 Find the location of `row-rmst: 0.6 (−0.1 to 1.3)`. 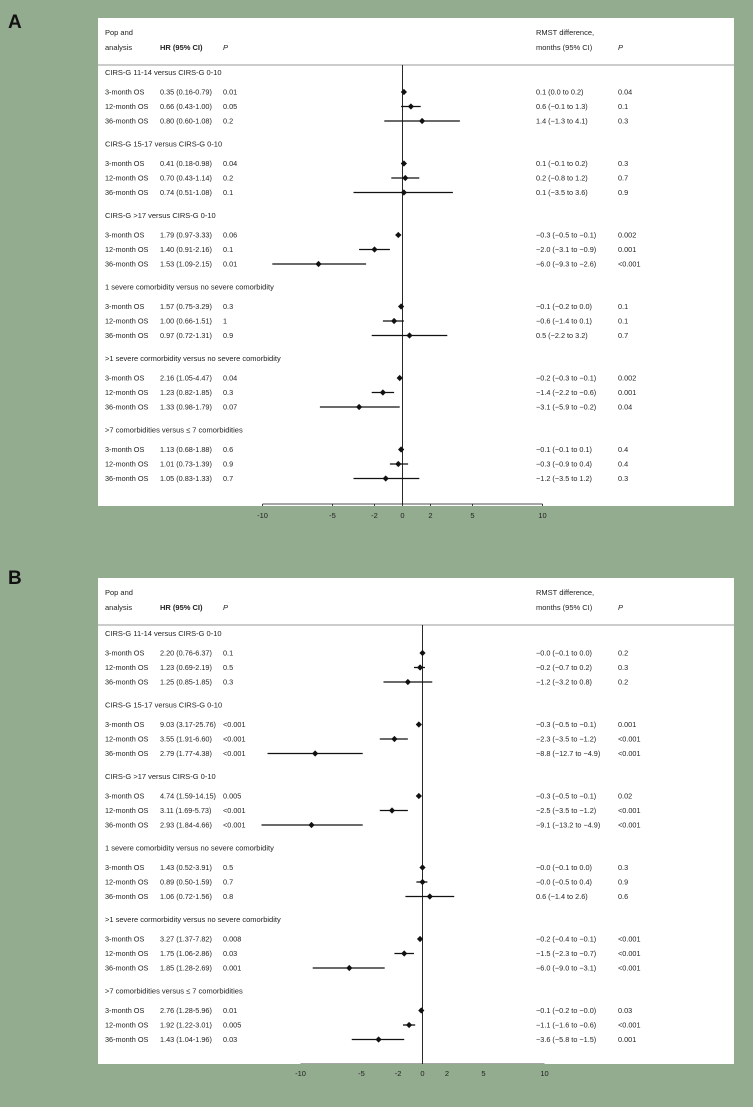

row-rmst: 0.6 (−0.1 to 1.3) is located at coordinates (562, 106).